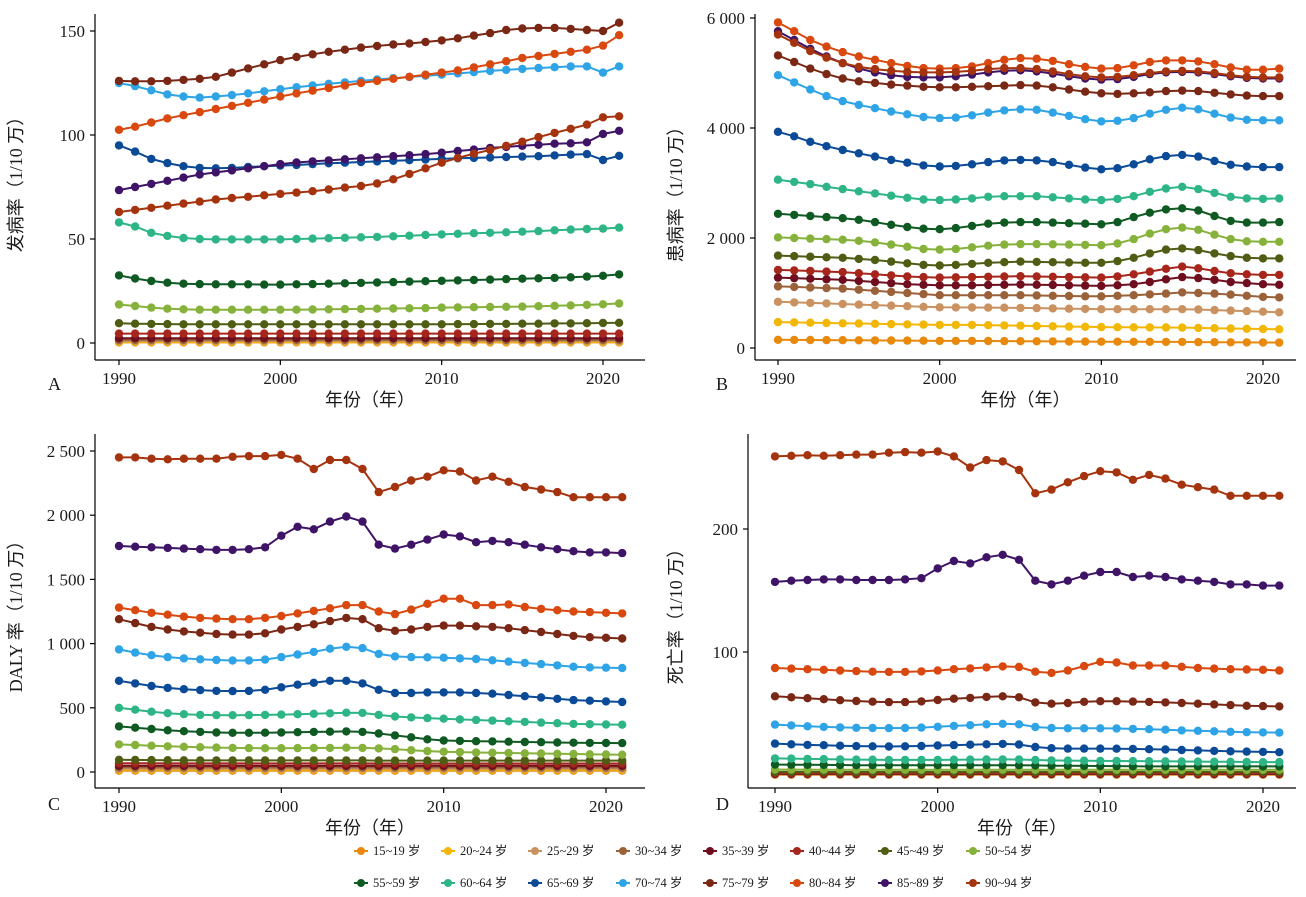 This screenshot has height=897, width=1306. What do you see at coordinates (370, 400) in the screenshot?
I see `x-axis-title: 年份（年）` at bounding box center [370, 400].